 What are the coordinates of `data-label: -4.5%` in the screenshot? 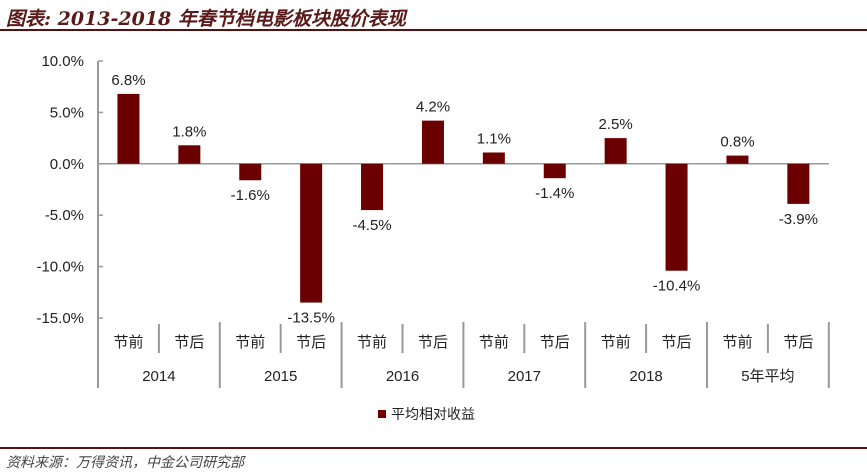 It's located at (371, 225).